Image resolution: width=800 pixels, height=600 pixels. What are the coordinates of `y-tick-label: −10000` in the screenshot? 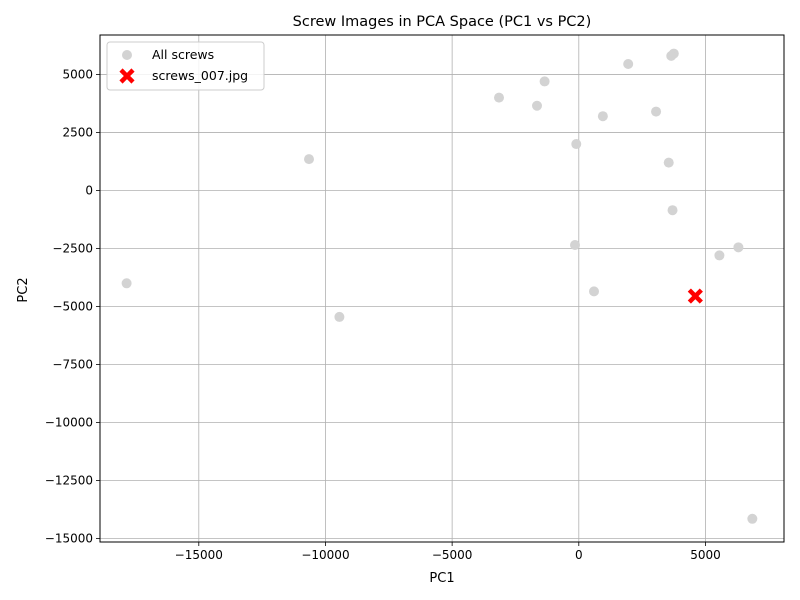 It's located at (69, 423).